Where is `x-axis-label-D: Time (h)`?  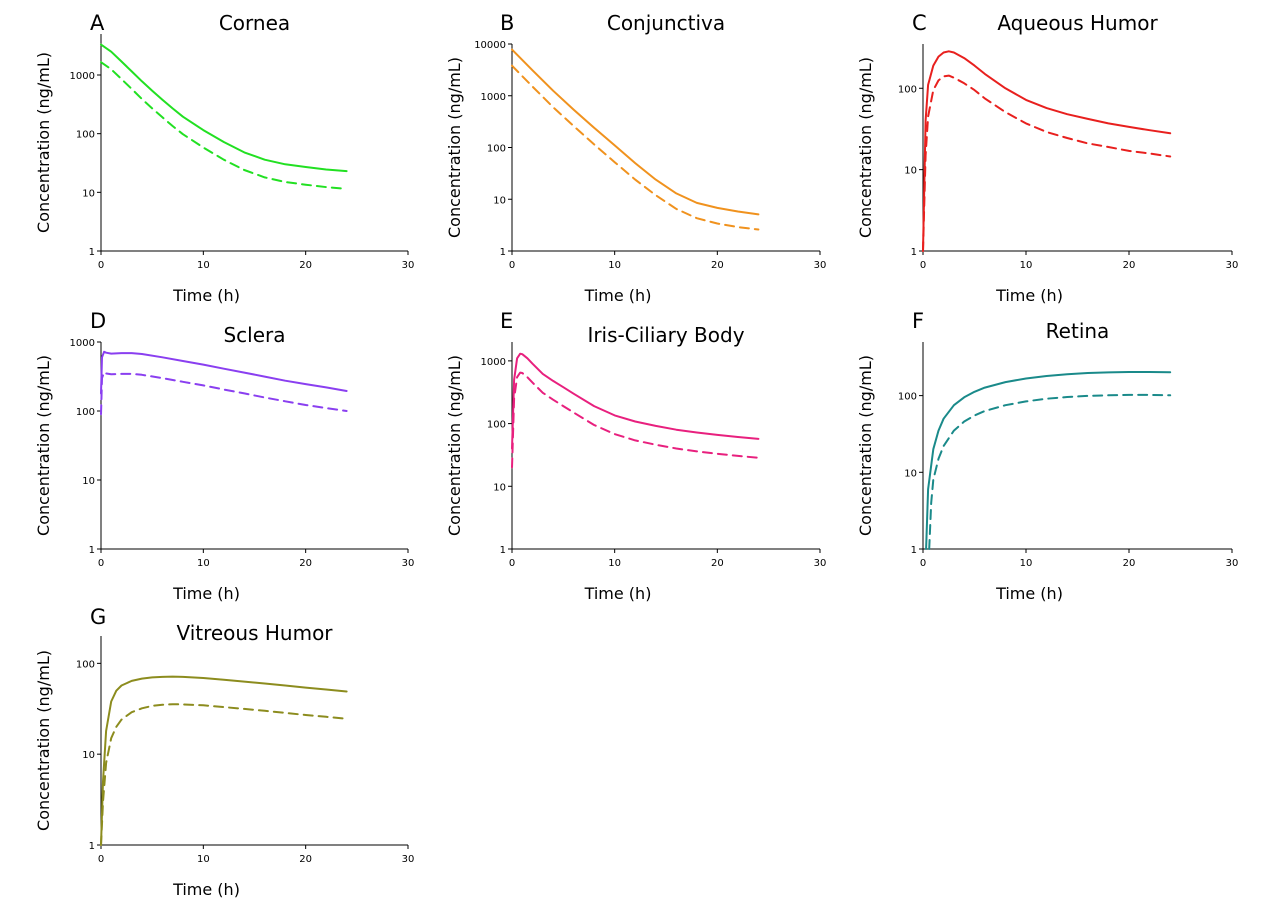
x-axis-label-D: Time (h) is located at coordinates (206, 593).